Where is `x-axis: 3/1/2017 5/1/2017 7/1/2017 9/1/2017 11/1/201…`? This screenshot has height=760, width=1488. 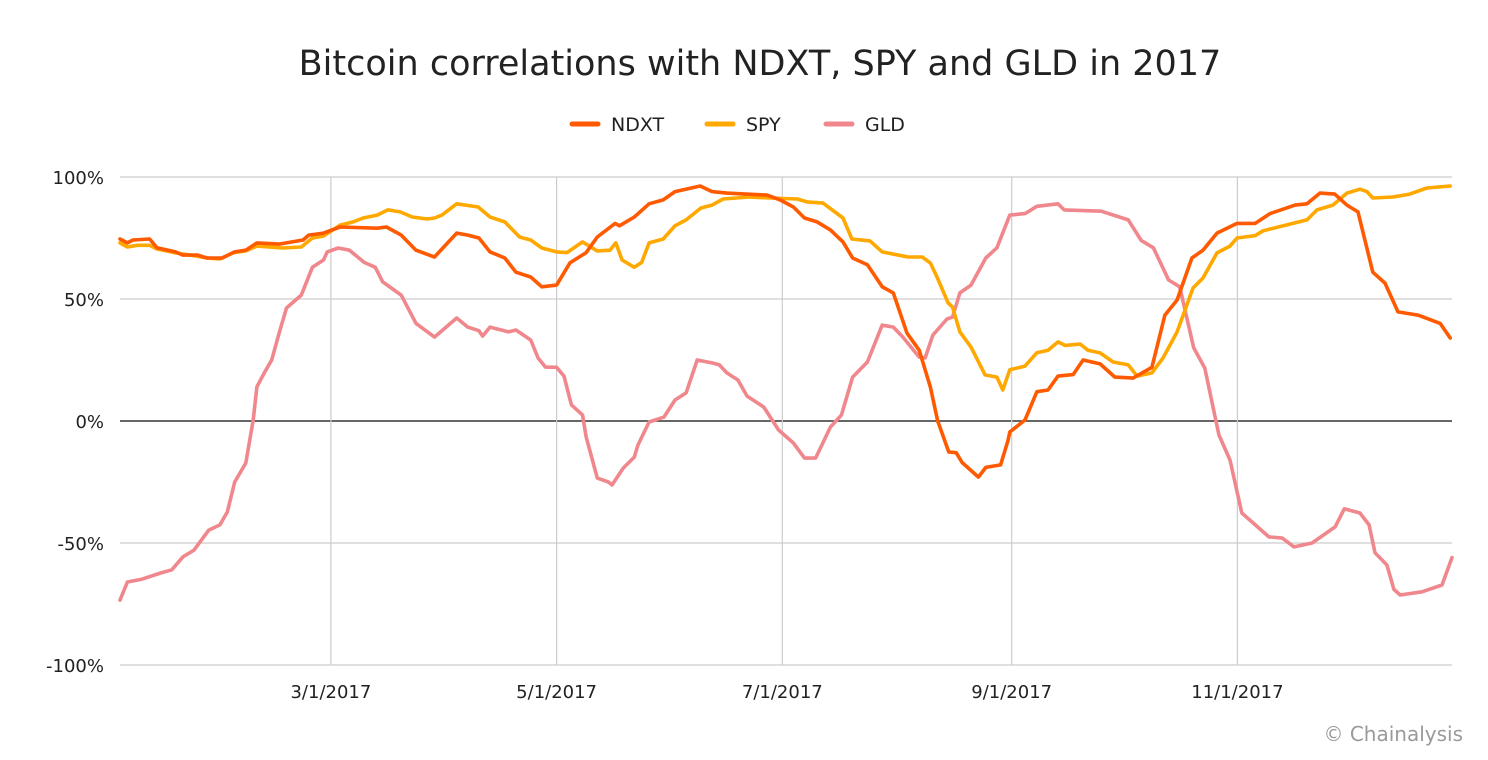
x-axis: 3/1/2017 5/1/2017 7/1/2017 9/1/2017 11/1/201… is located at coordinates (786, 692).